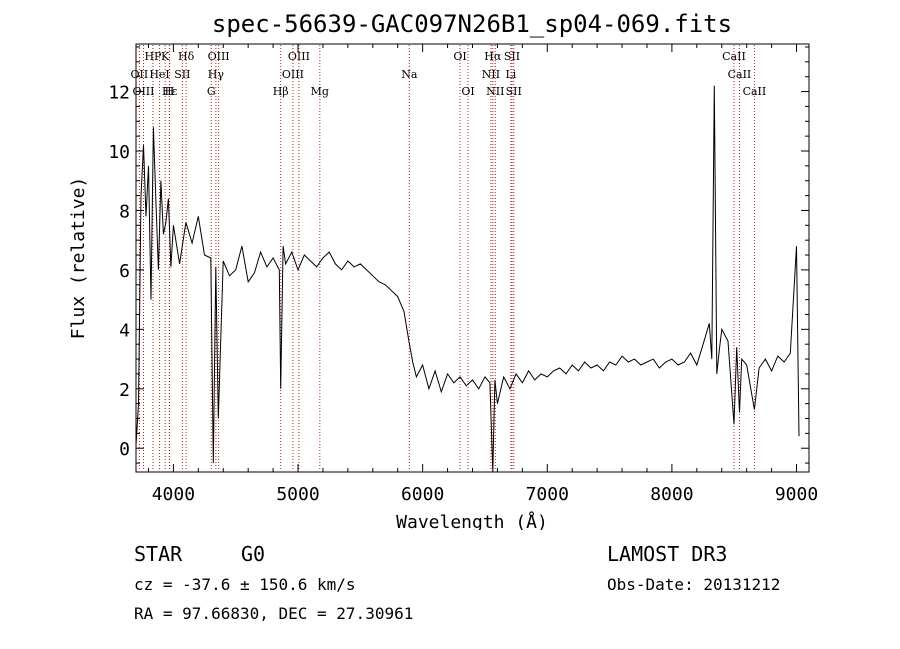  Describe the element at coordinates (320, 91) in the screenshot. I see `line-label-mg: Mg` at that location.